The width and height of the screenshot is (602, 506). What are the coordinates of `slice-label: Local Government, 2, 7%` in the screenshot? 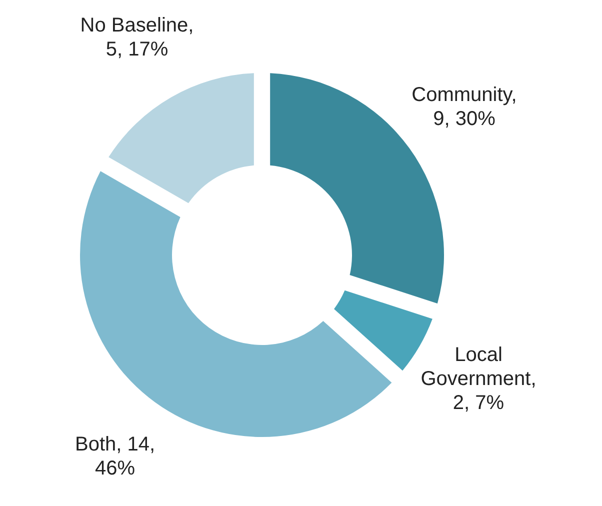 It's located at (478, 379).